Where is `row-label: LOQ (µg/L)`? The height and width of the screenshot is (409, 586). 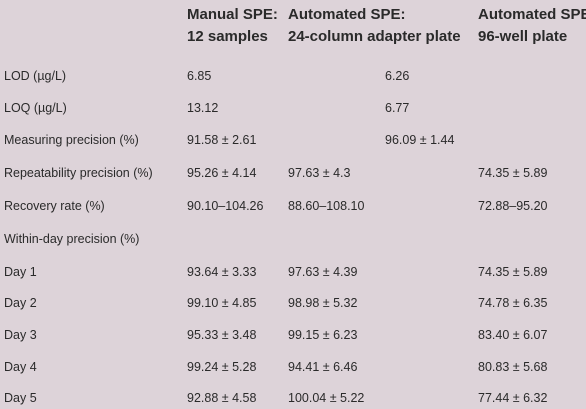
row-label: LOQ (µg/L) is located at coordinates (35, 108).